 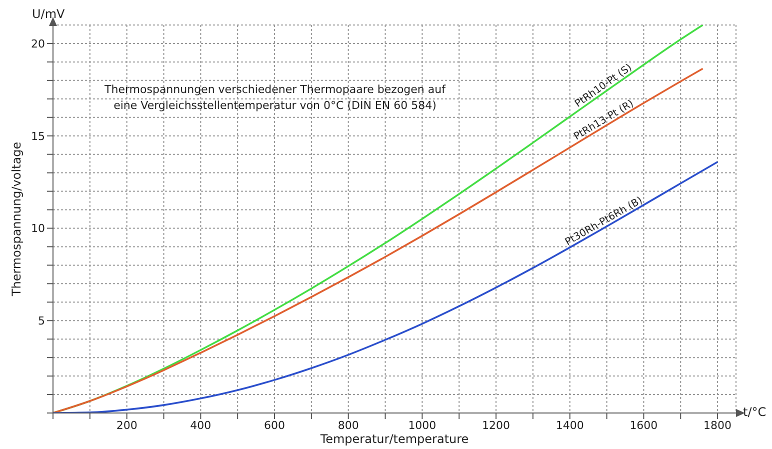 What do you see at coordinates (201, 425) in the screenshot?
I see `x-tick-label: 400` at bounding box center [201, 425].